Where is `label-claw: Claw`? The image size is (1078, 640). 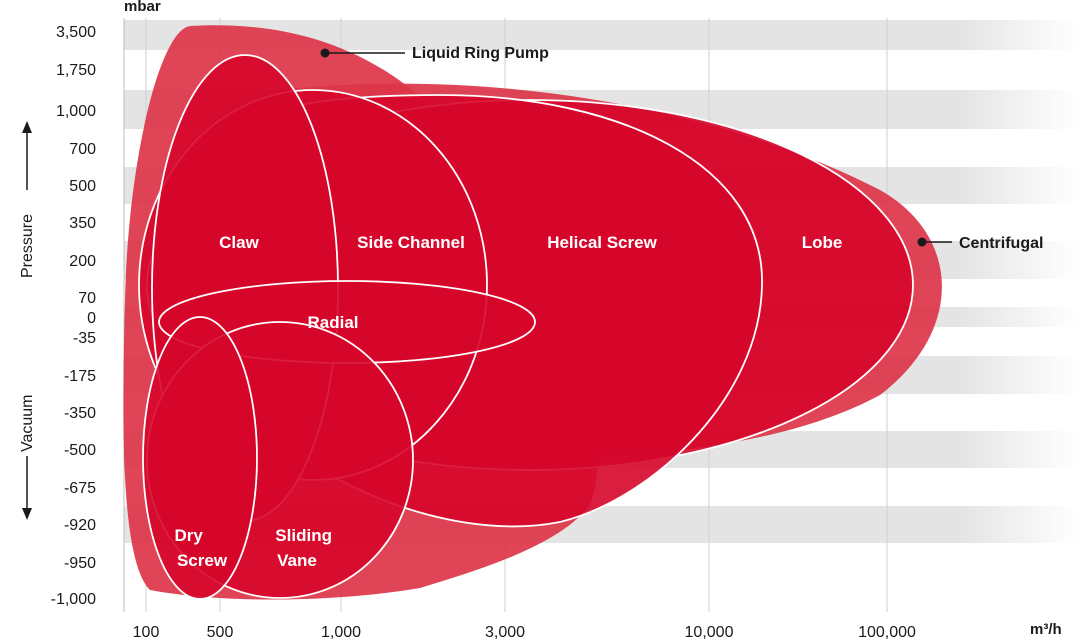 label-claw: Claw is located at coordinates (239, 242).